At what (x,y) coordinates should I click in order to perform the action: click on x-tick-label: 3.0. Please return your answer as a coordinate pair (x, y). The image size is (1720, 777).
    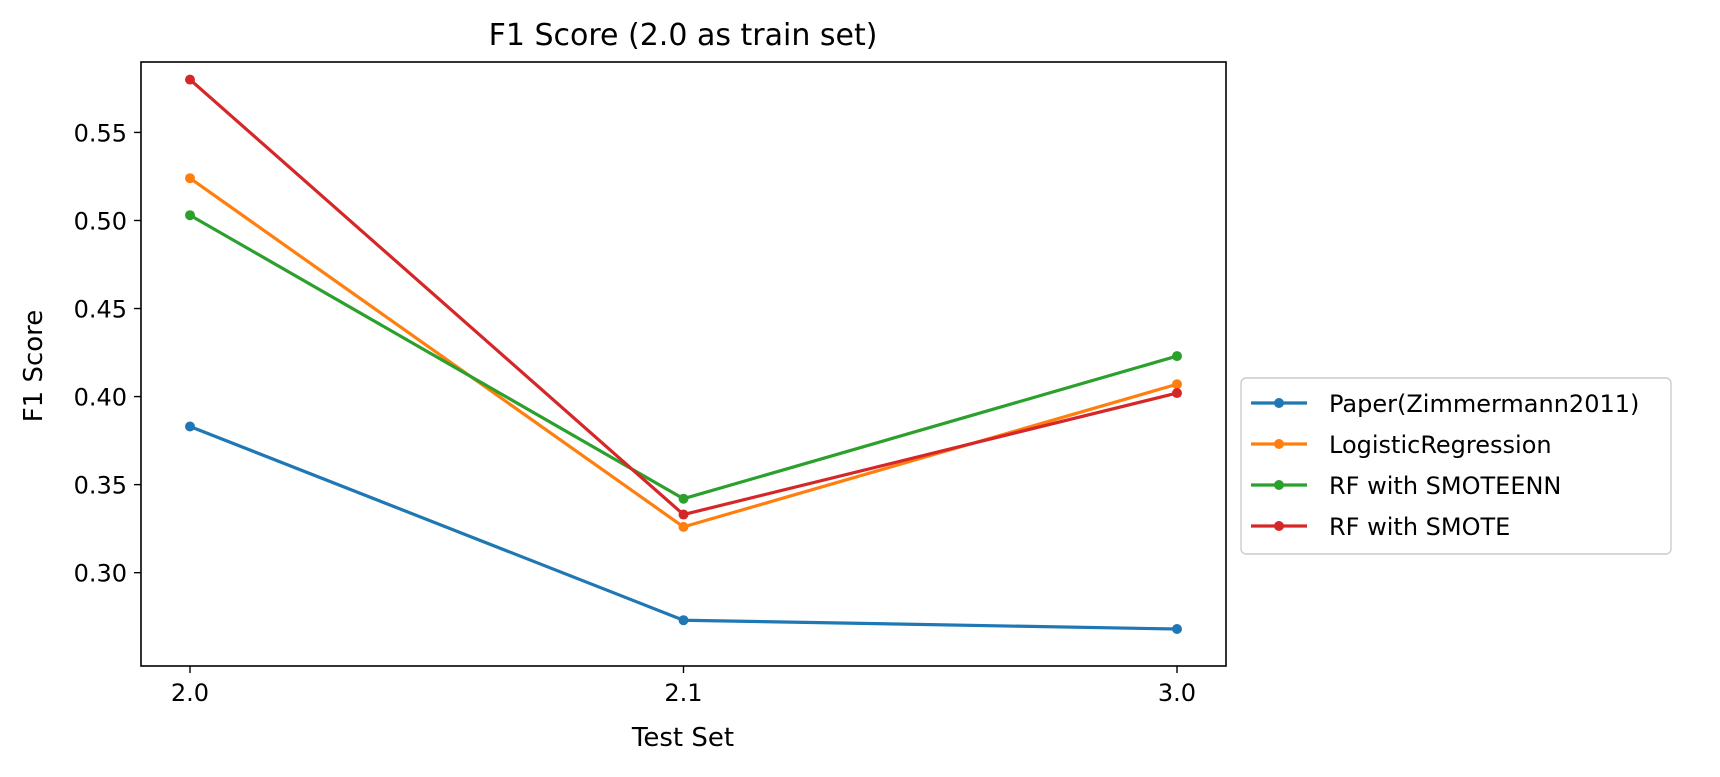
    Looking at the image, I should click on (1177, 693).